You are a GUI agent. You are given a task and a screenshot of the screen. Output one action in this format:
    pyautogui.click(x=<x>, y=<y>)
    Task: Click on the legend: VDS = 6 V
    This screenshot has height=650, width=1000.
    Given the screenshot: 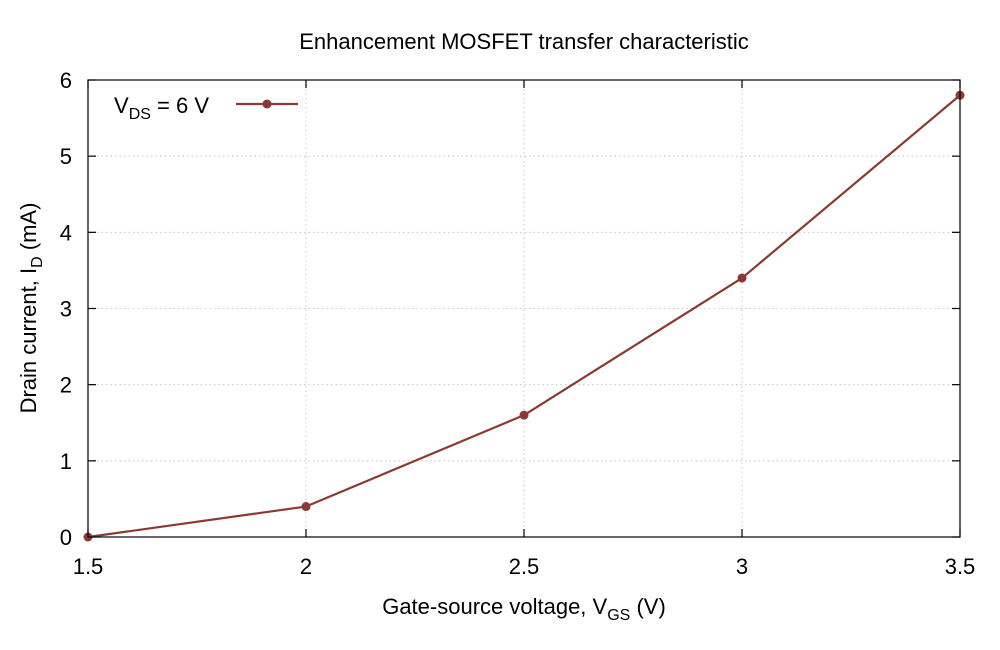 What is the action you would take?
    pyautogui.click(x=206, y=108)
    